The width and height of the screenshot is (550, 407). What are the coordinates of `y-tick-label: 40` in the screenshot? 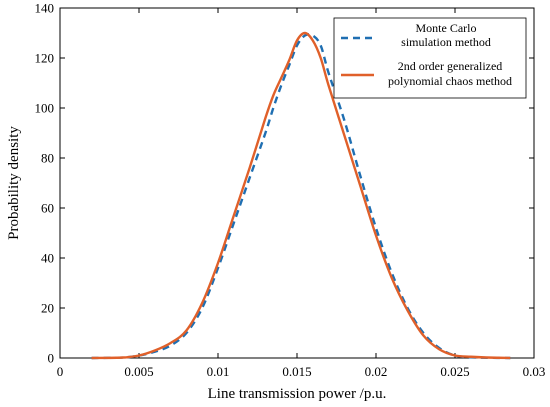 It's located at (47, 258).